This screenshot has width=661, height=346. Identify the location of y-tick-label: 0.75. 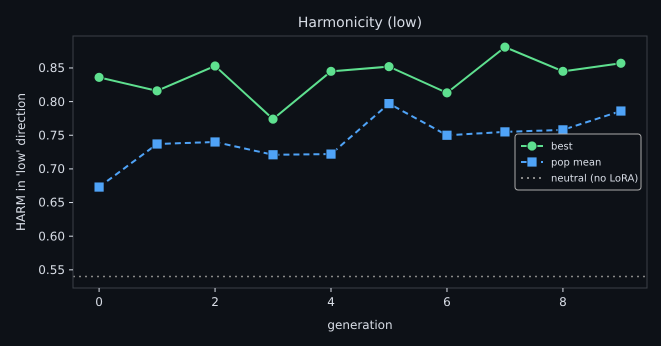
(51, 135).